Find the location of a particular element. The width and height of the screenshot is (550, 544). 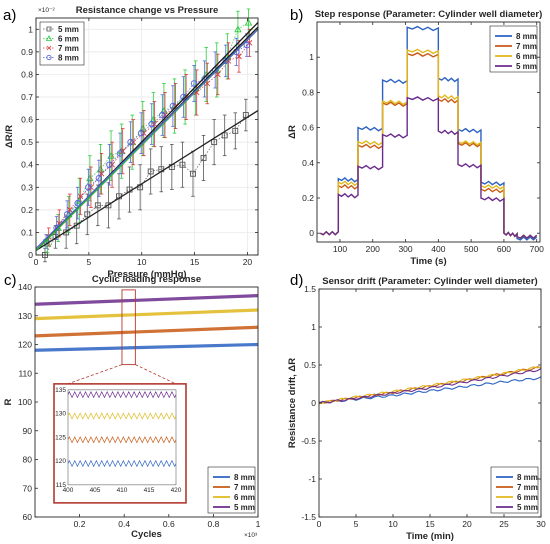

y-tick-label: 0.9 is located at coordinates (27, 52).